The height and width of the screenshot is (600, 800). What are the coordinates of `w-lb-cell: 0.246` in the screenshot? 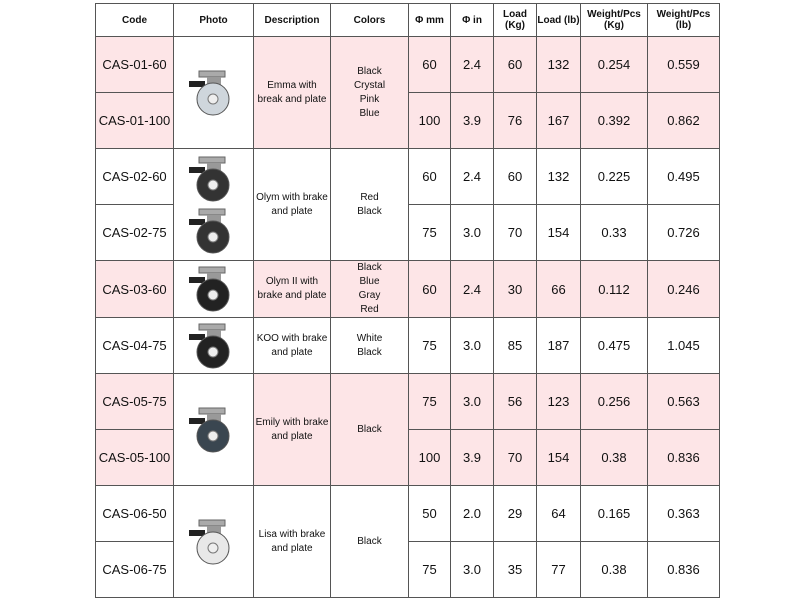 It's located at (683, 289).